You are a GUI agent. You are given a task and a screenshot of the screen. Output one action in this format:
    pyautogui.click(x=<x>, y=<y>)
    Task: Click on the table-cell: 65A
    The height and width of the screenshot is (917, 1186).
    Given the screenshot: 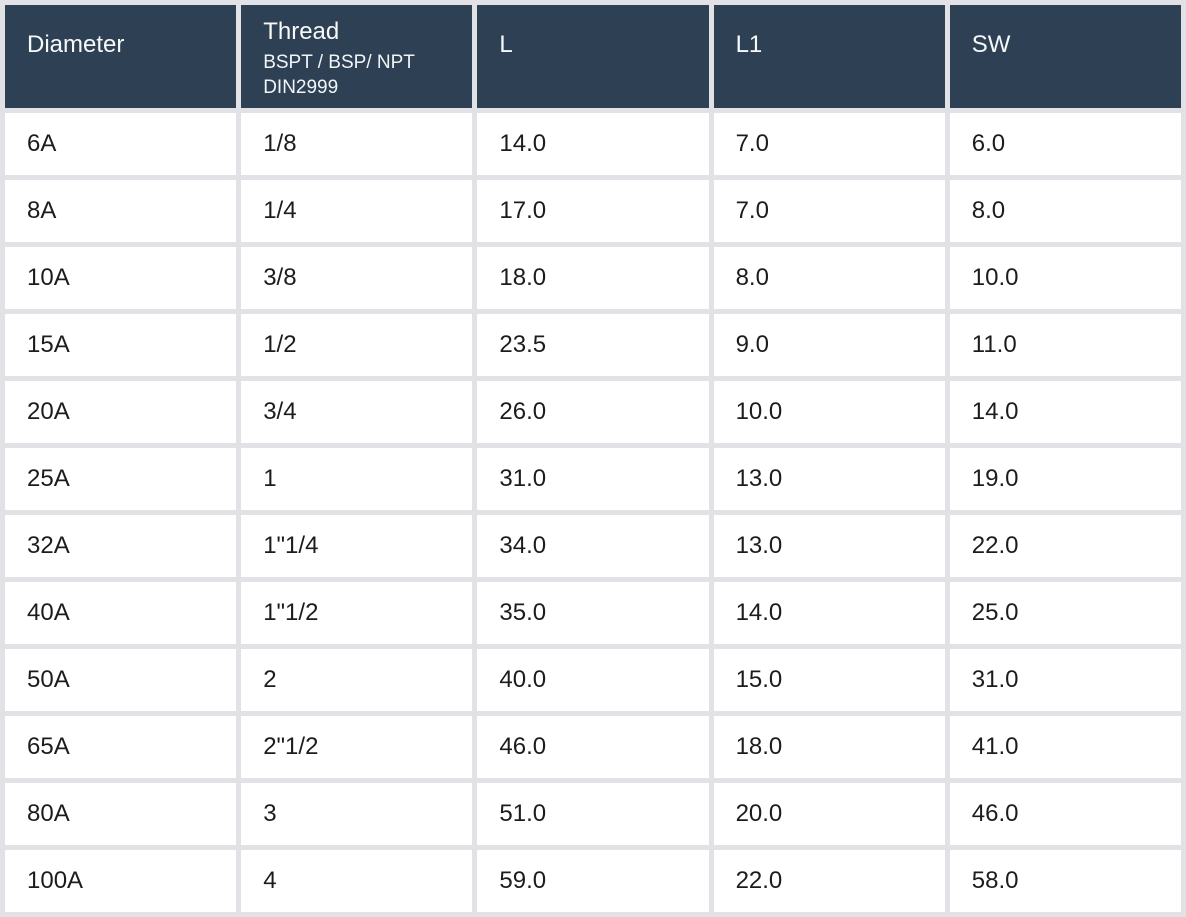 What is the action you would take?
    pyautogui.click(x=121, y=747)
    